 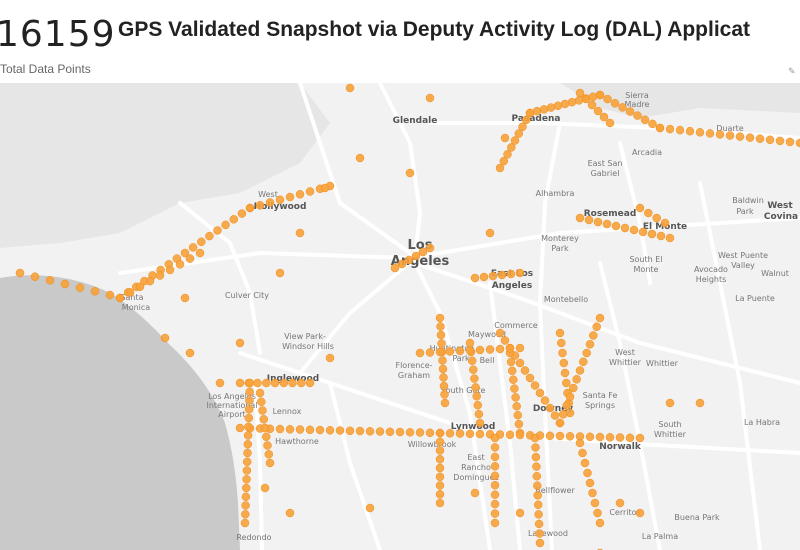 I want to click on place-label: Lakewood, so click(x=548, y=533).